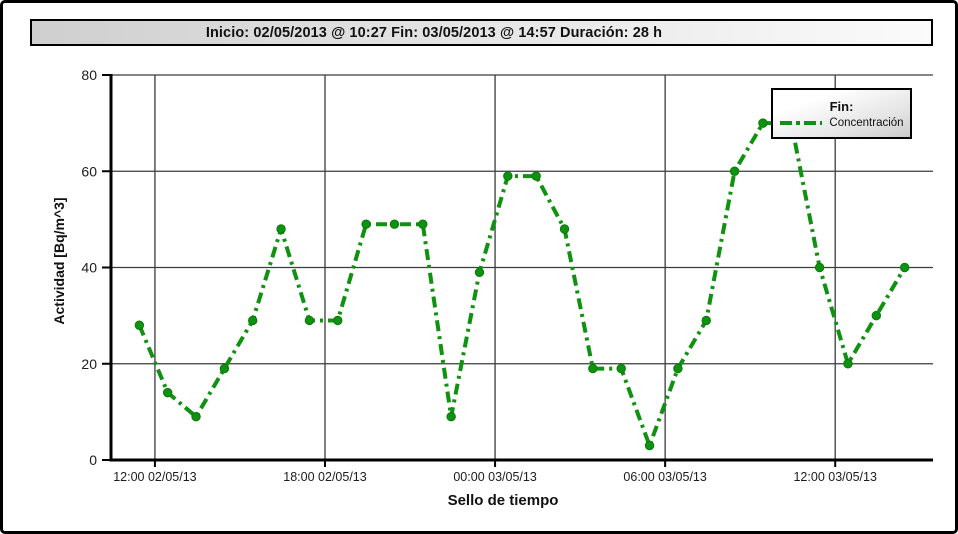 The image size is (958, 534). What do you see at coordinates (801, 122) in the screenshot?
I see `legend-line-sample-icon` at bounding box center [801, 122].